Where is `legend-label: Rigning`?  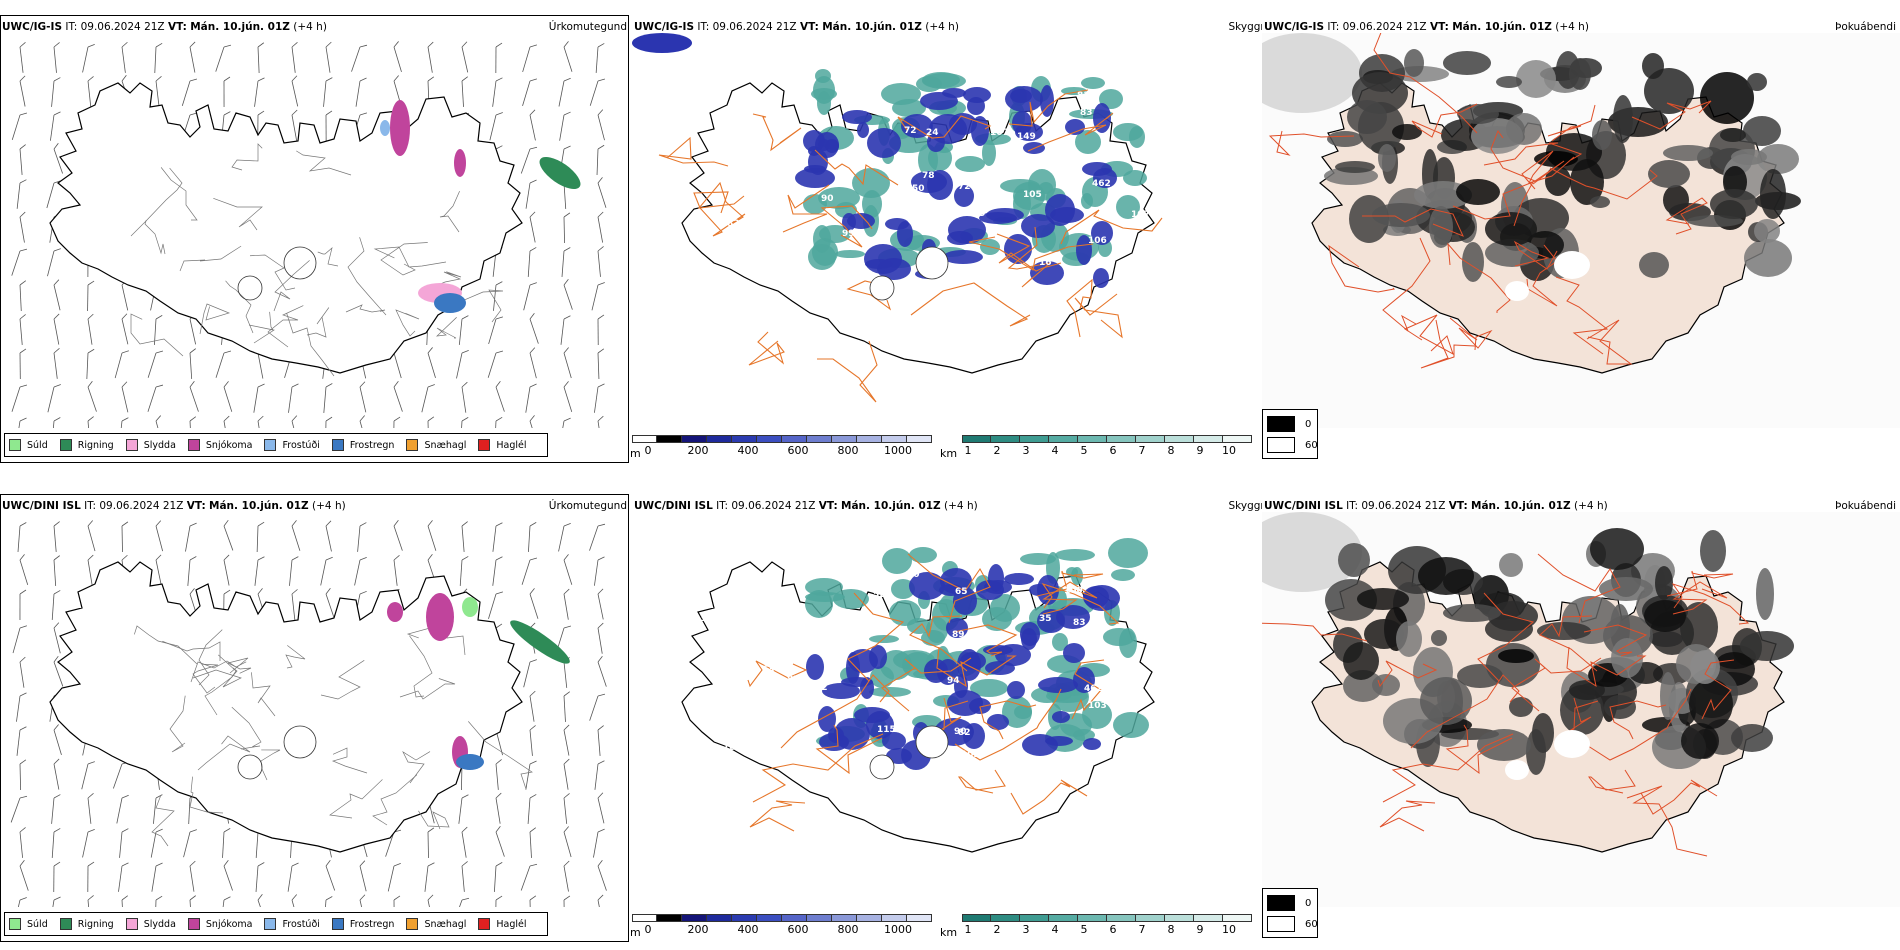 legend-label: Rigning is located at coordinates (95, 924).